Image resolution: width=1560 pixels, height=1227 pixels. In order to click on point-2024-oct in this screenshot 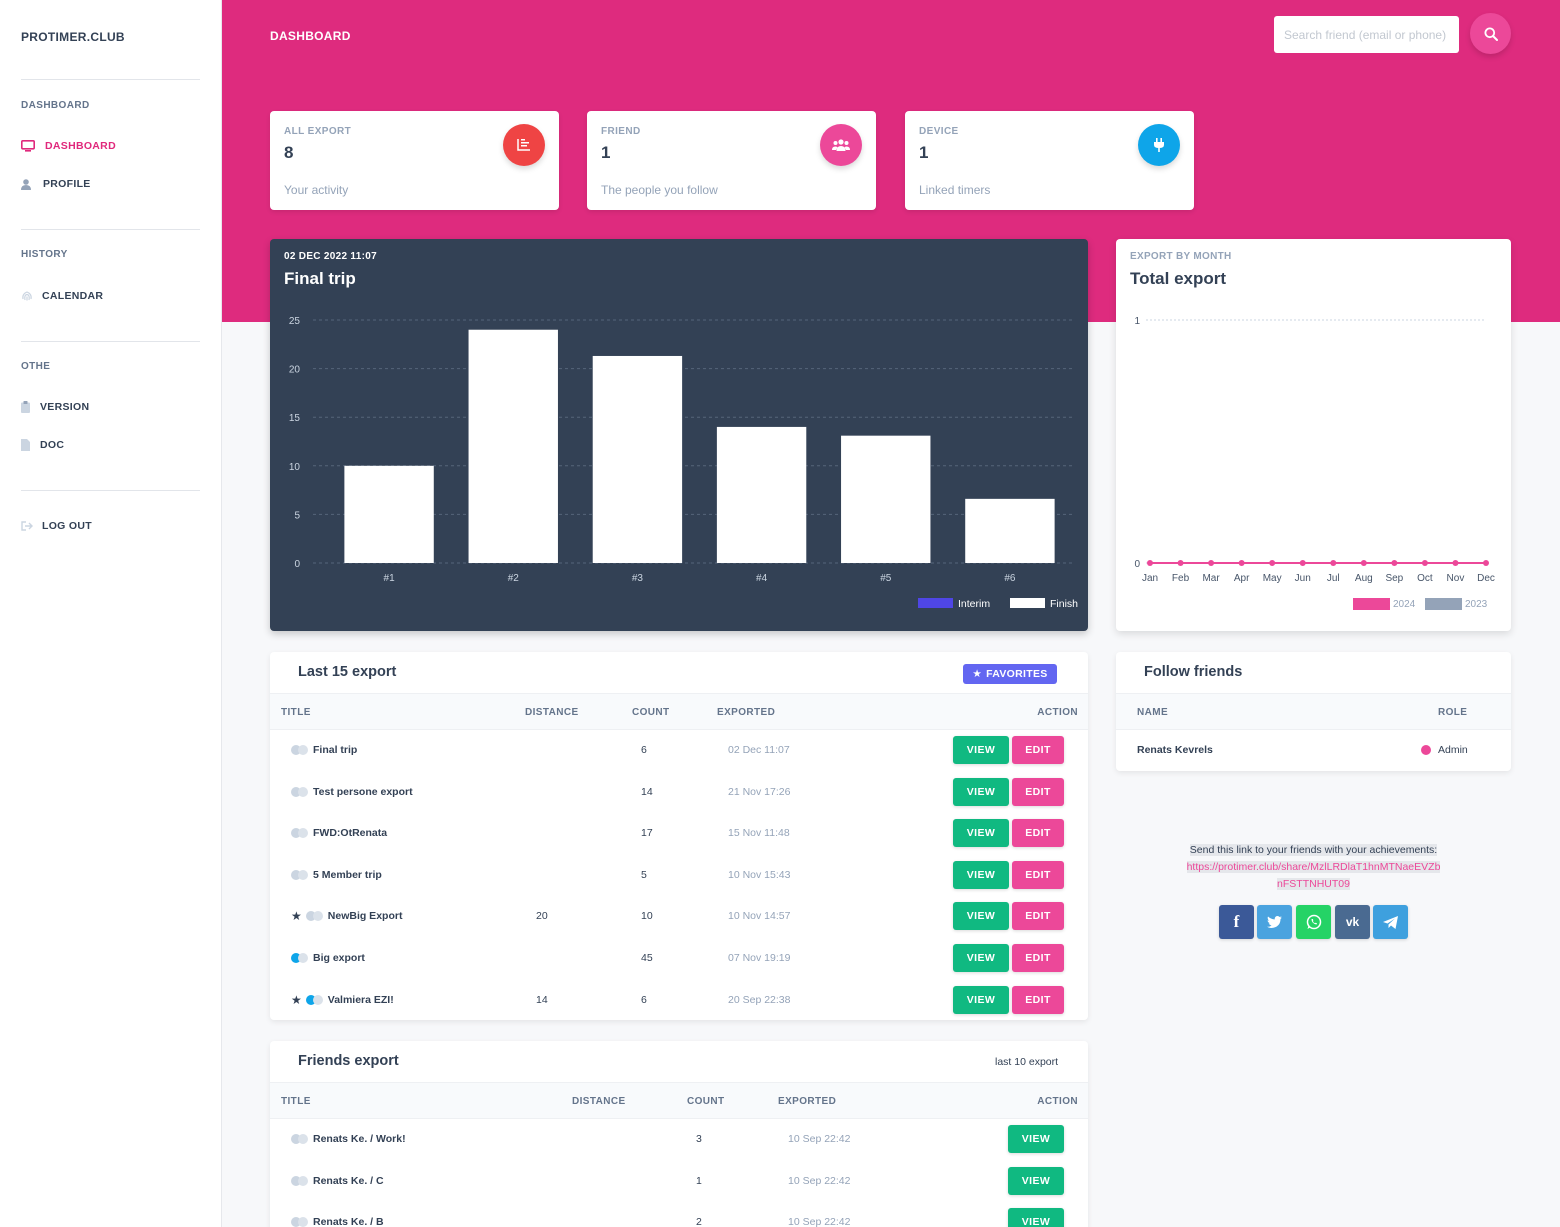, I will do `click(1424, 563)`.